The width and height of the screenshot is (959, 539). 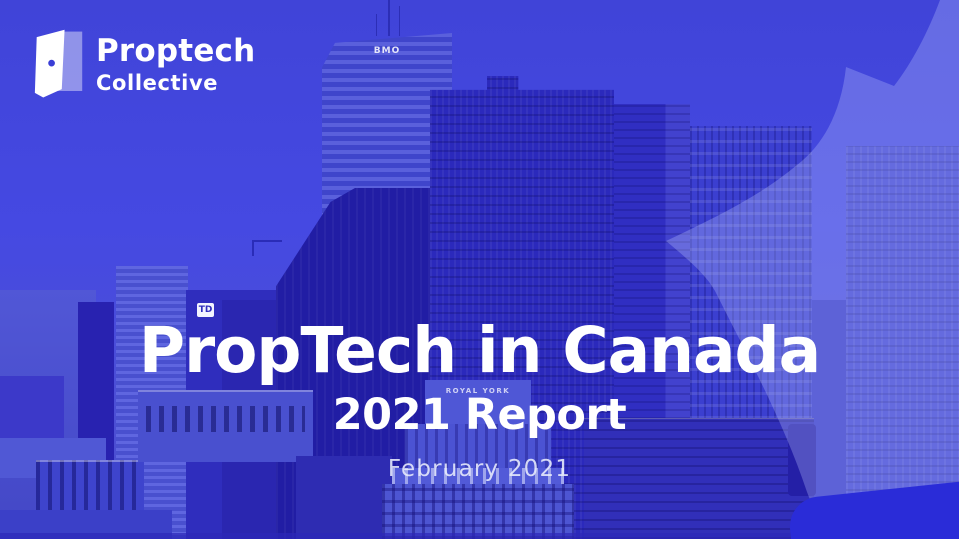 I want to click on rooftop-structure, so click(x=802, y=460).